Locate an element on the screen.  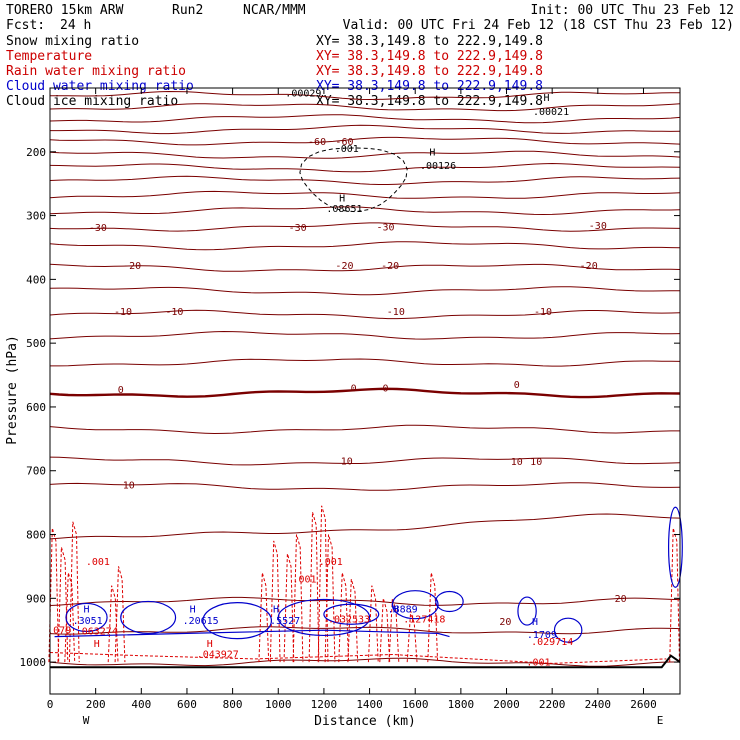
y-tick-label: 700 is located at coordinates (36, 471).